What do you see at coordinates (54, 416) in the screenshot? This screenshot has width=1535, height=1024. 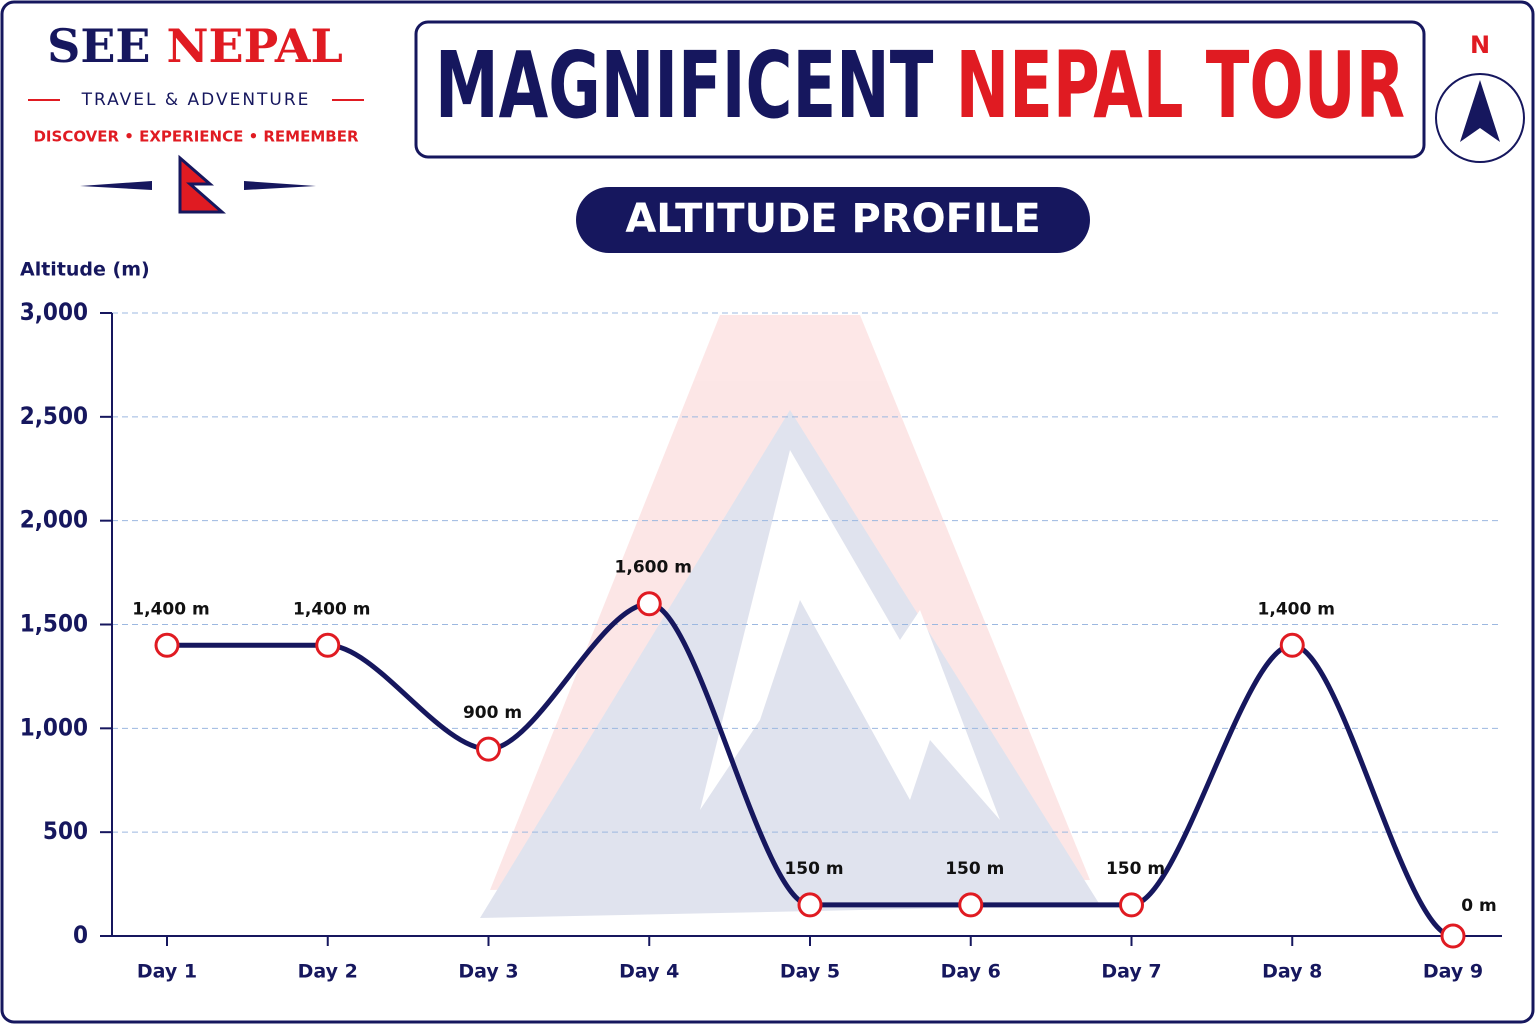 I see `y-tick-label: 2,500` at bounding box center [54, 416].